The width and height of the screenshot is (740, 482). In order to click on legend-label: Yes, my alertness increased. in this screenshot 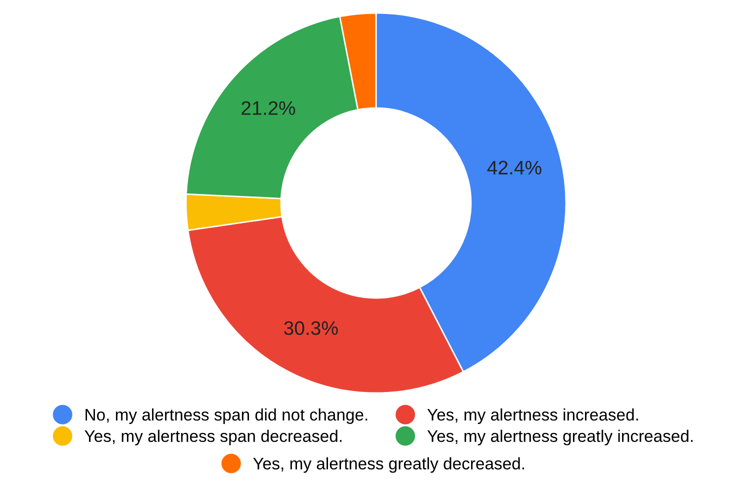, I will do `click(532, 416)`.